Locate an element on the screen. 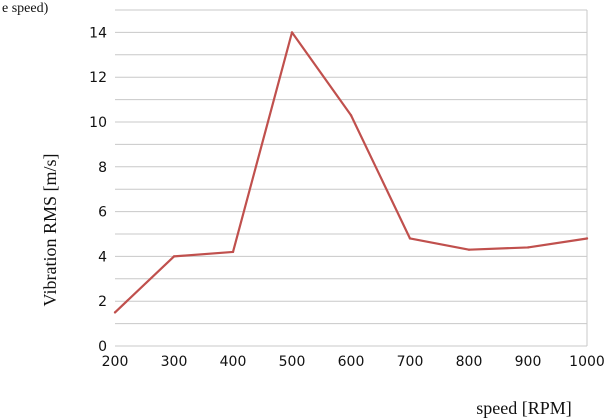 Image resolution: width=604 pixels, height=419 pixels. top-fragment-text: e speed) is located at coordinates (25, 8).